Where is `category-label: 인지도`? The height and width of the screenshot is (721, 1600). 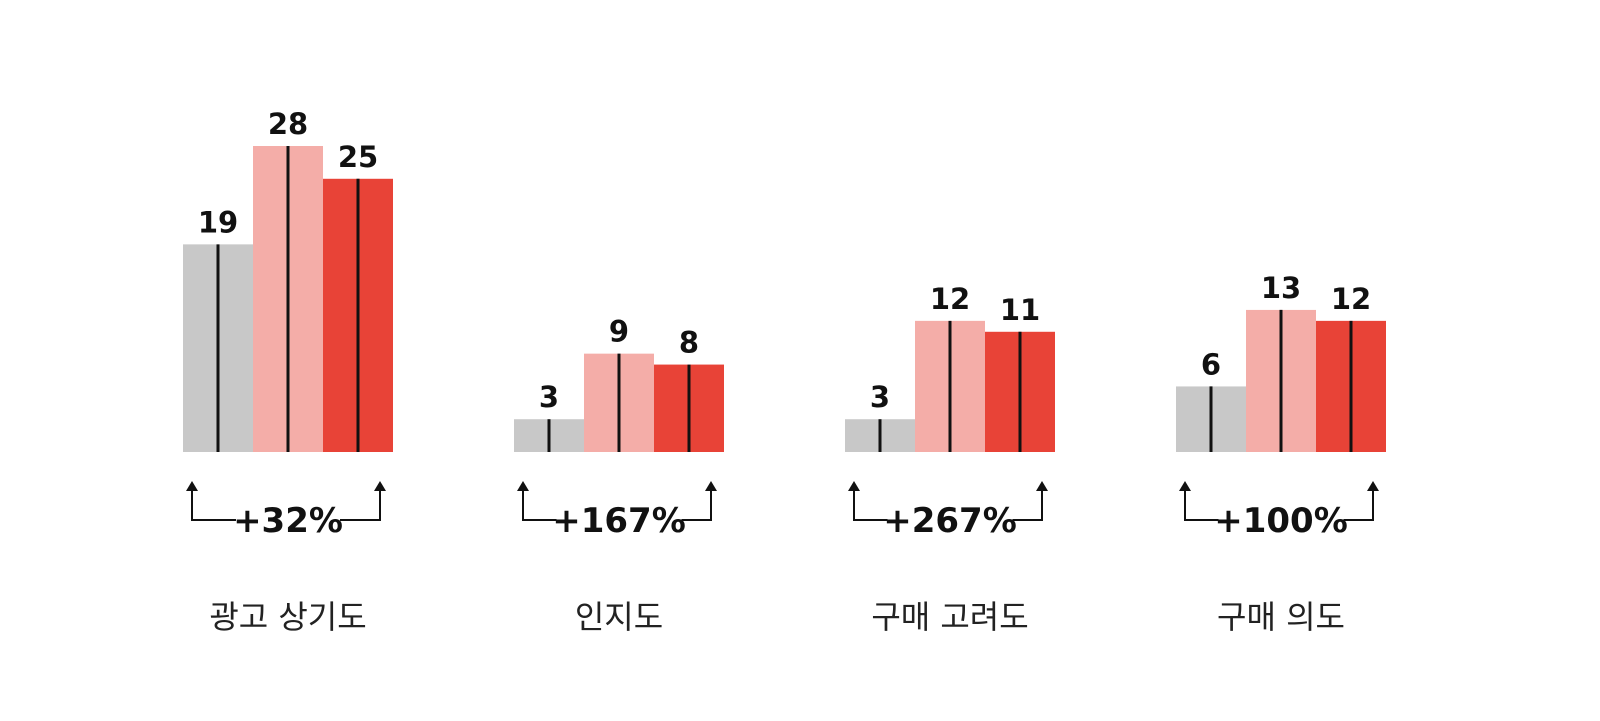 category-label: 인지도 is located at coordinates (619, 617).